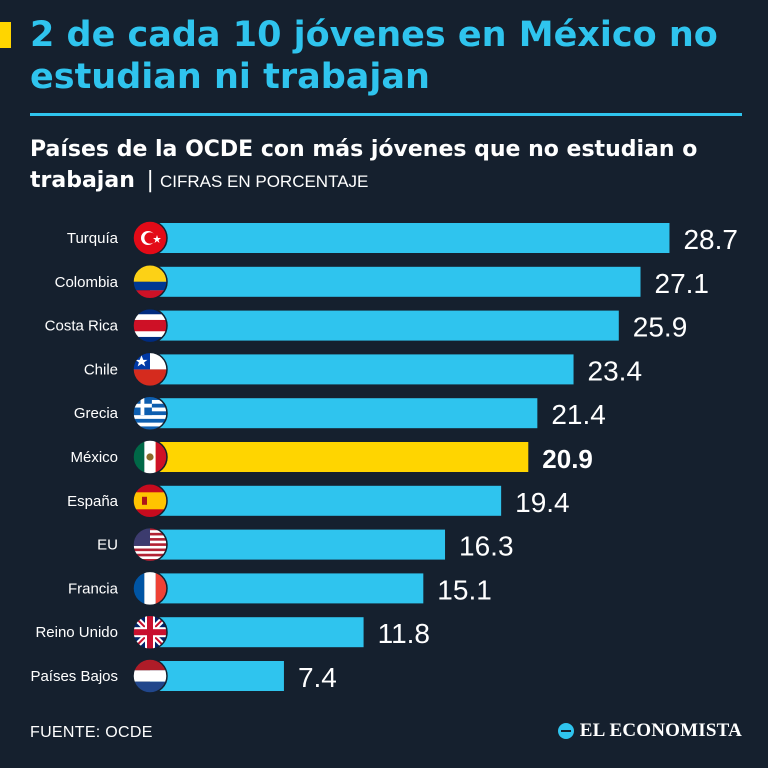  I want to click on category-label: Colombia, so click(87, 282).